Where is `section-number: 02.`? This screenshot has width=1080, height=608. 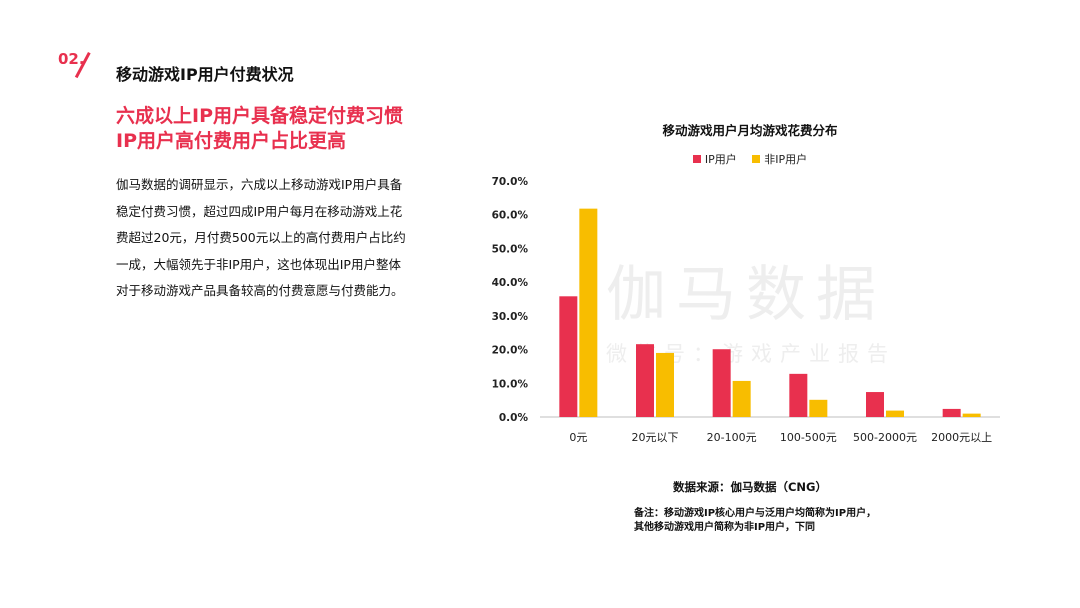
section-number: 02. is located at coordinates (71, 59).